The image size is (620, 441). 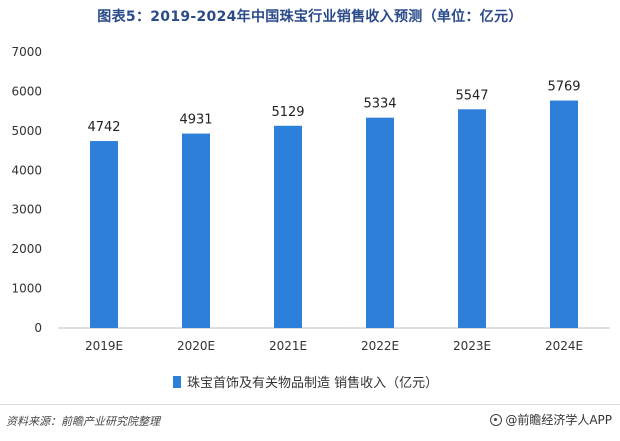 I want to click on y-tick-label: 4000, so click(x=26, y=170).